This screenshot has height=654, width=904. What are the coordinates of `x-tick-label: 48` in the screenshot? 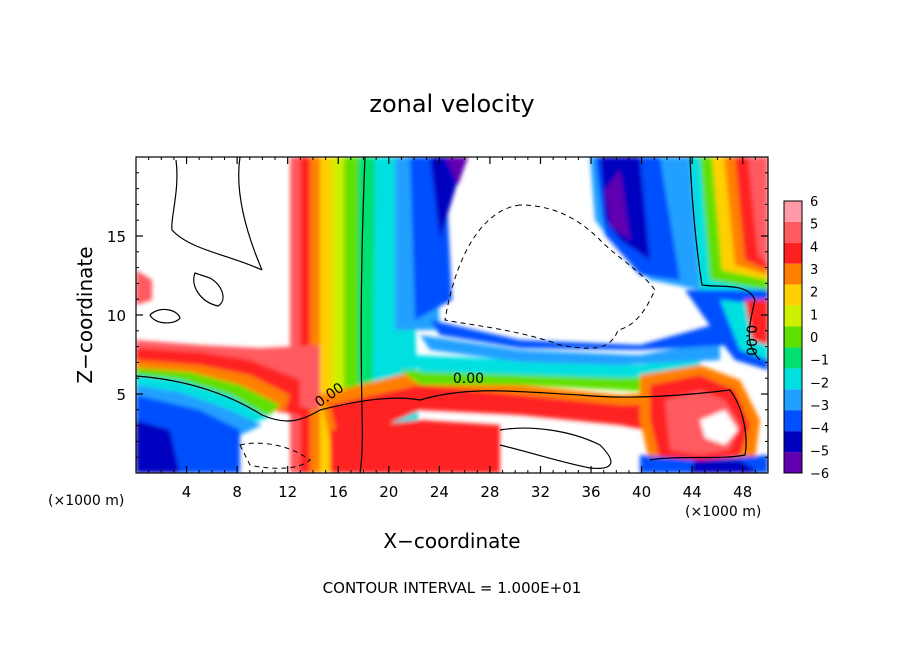 It's located at (742, 492).